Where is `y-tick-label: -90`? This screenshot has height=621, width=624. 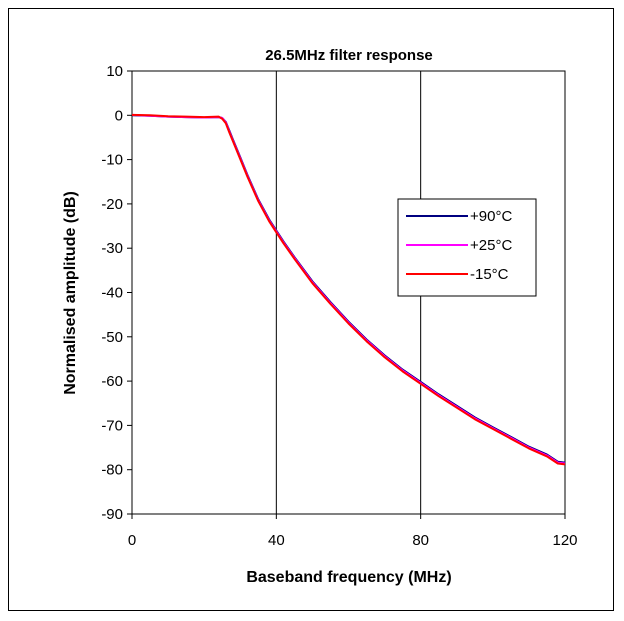
y-tick-label: -90 is located at coordinates (112, 514).